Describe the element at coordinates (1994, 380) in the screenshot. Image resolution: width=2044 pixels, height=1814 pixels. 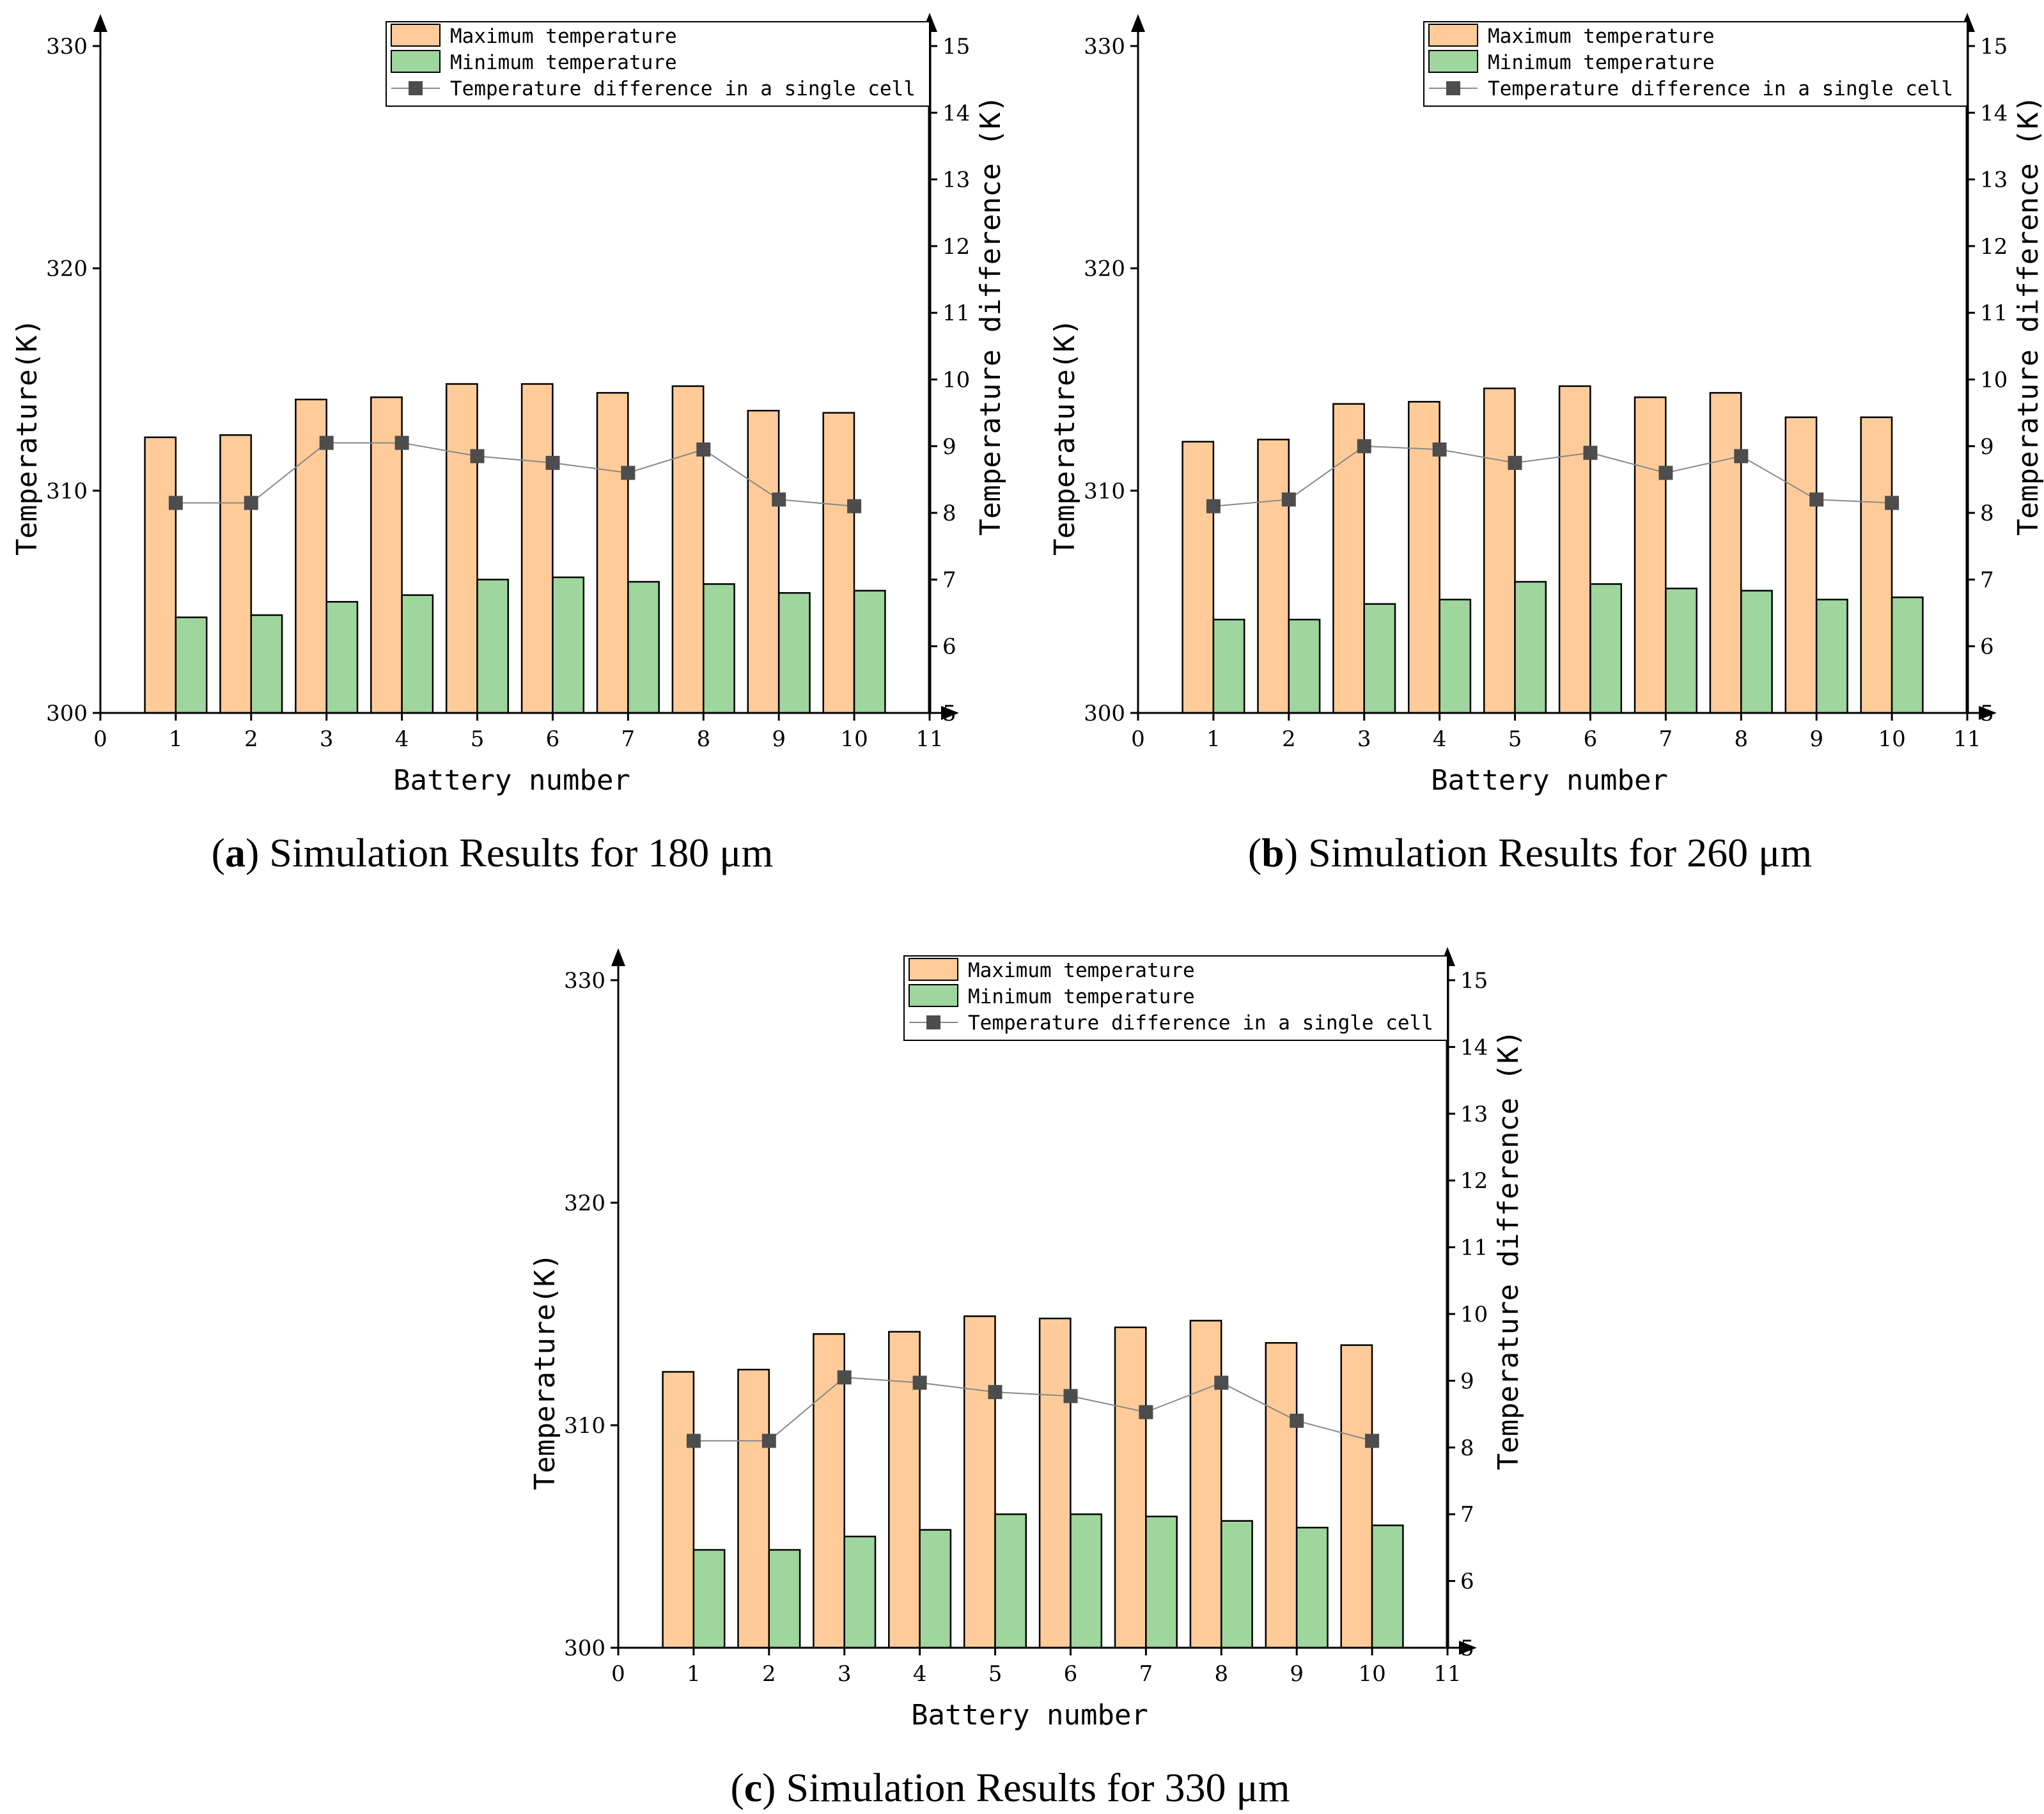
I see `y2-tick-label: 10` at that location.